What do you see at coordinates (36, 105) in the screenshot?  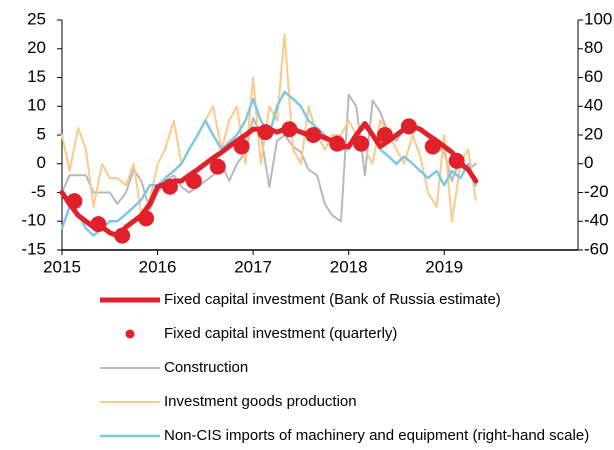 I see `y-tick-label: 10` at bounding box center [36, 105].